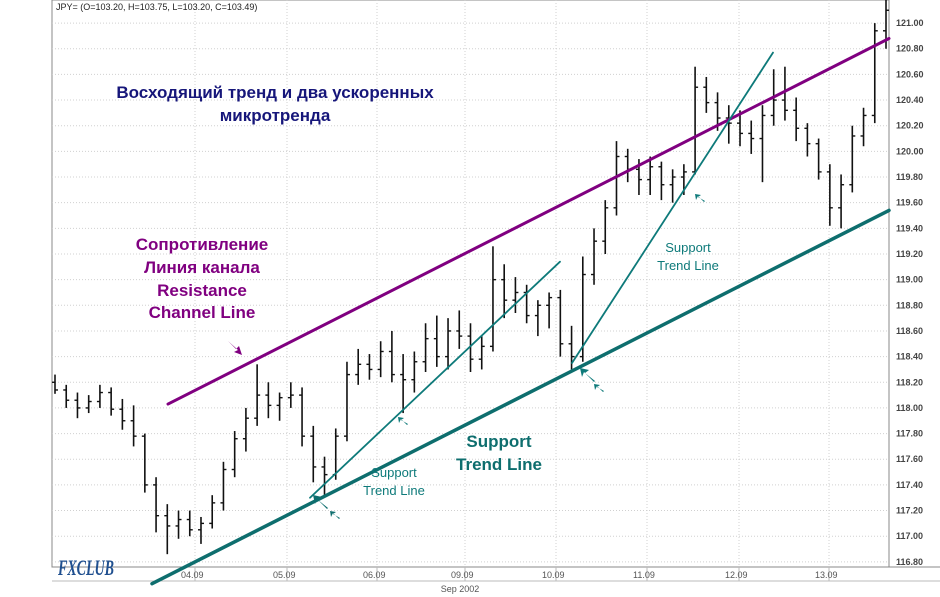 The image size is (940, 597). What do you see at coordinates (910, 74) in the screenshot?
I see `y-tick-label: 120.60` at bounding box center [910, 74].